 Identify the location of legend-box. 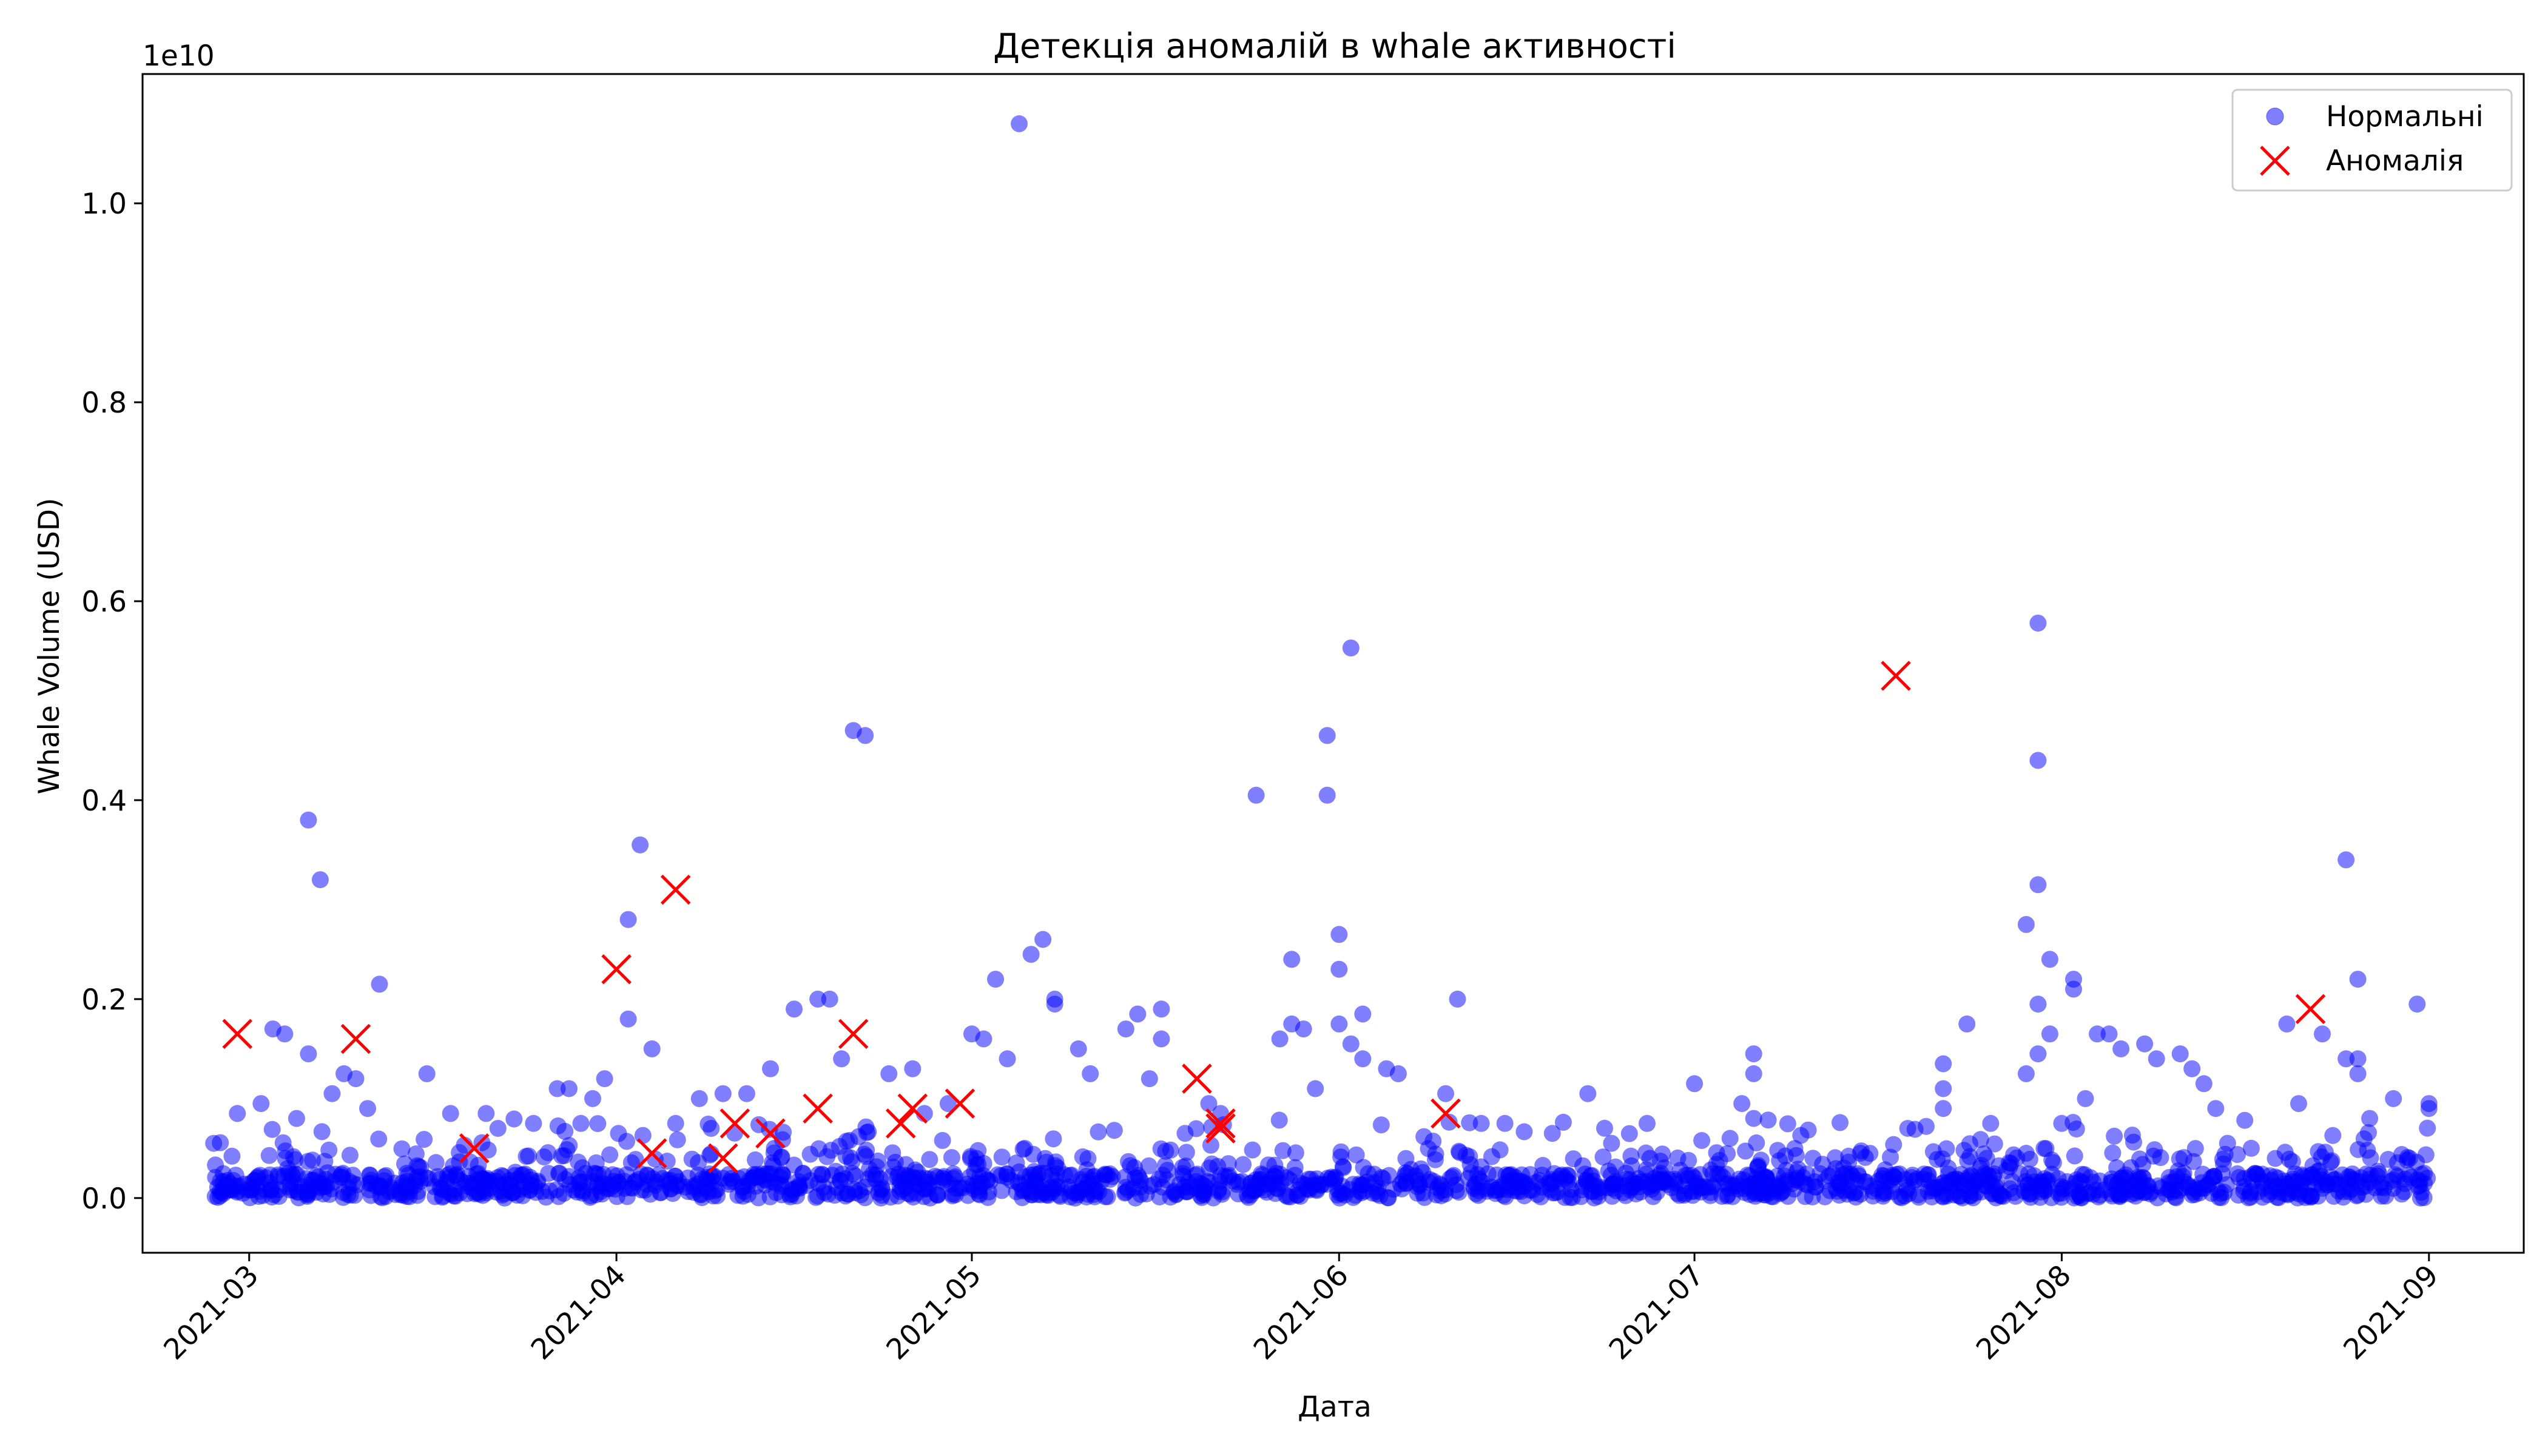
(2372, 140).